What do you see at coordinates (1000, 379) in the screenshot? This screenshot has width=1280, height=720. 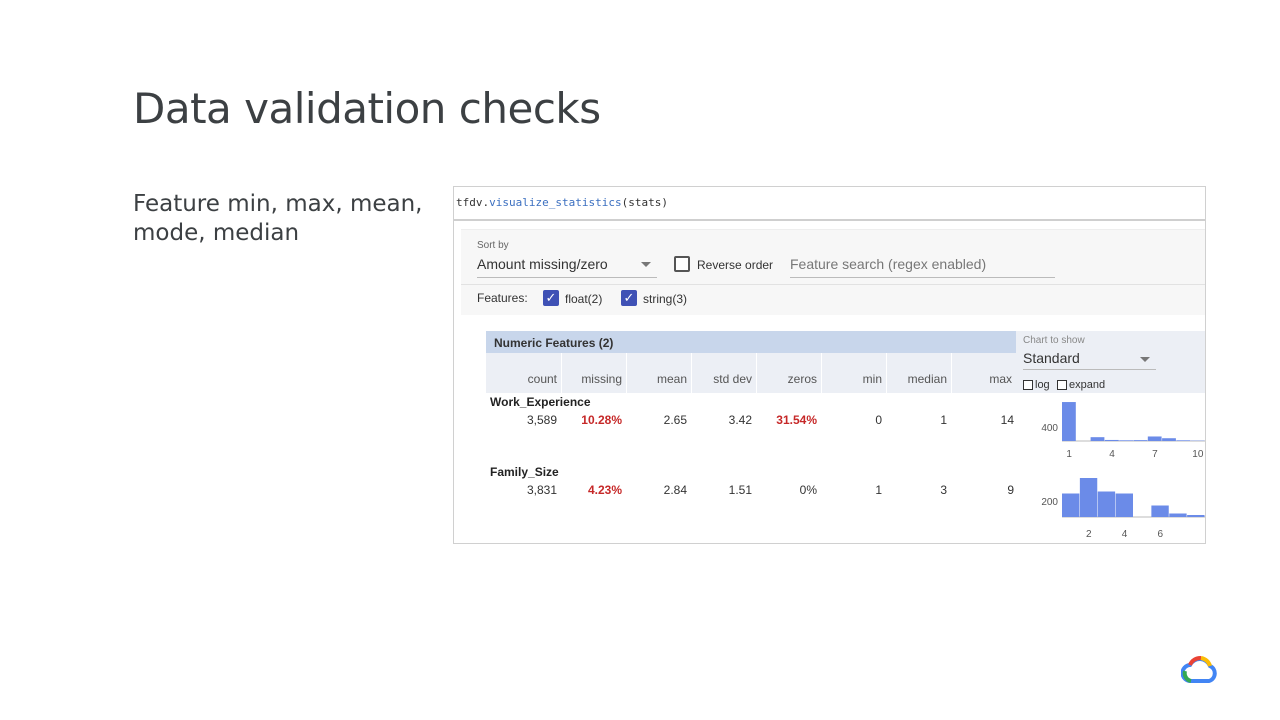 I see `column-header-max: max` at bounding box center [1000, 379].